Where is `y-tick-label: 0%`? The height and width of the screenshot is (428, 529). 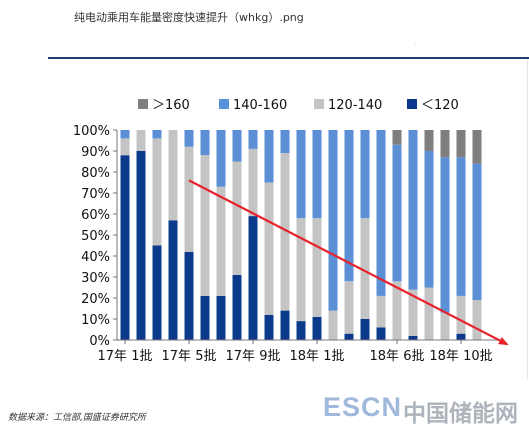
y-tick-label: 0% is located at coordinates (99, 341).